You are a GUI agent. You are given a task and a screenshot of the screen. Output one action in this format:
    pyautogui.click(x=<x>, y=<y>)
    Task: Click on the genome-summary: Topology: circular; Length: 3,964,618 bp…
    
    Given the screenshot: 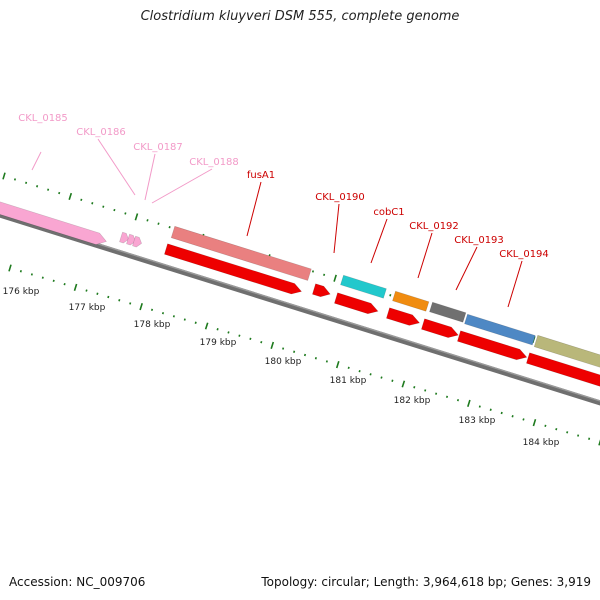 What is the action you would take?
    pyautogui.click(x=426, y=582)
    